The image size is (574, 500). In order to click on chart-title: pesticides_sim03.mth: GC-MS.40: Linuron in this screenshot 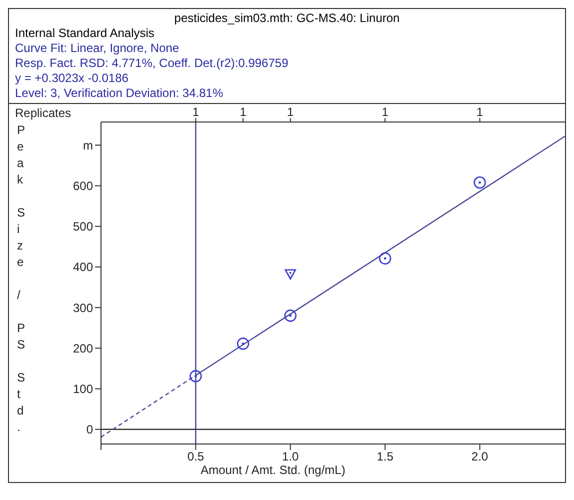, I will do `click(287, 18)`.